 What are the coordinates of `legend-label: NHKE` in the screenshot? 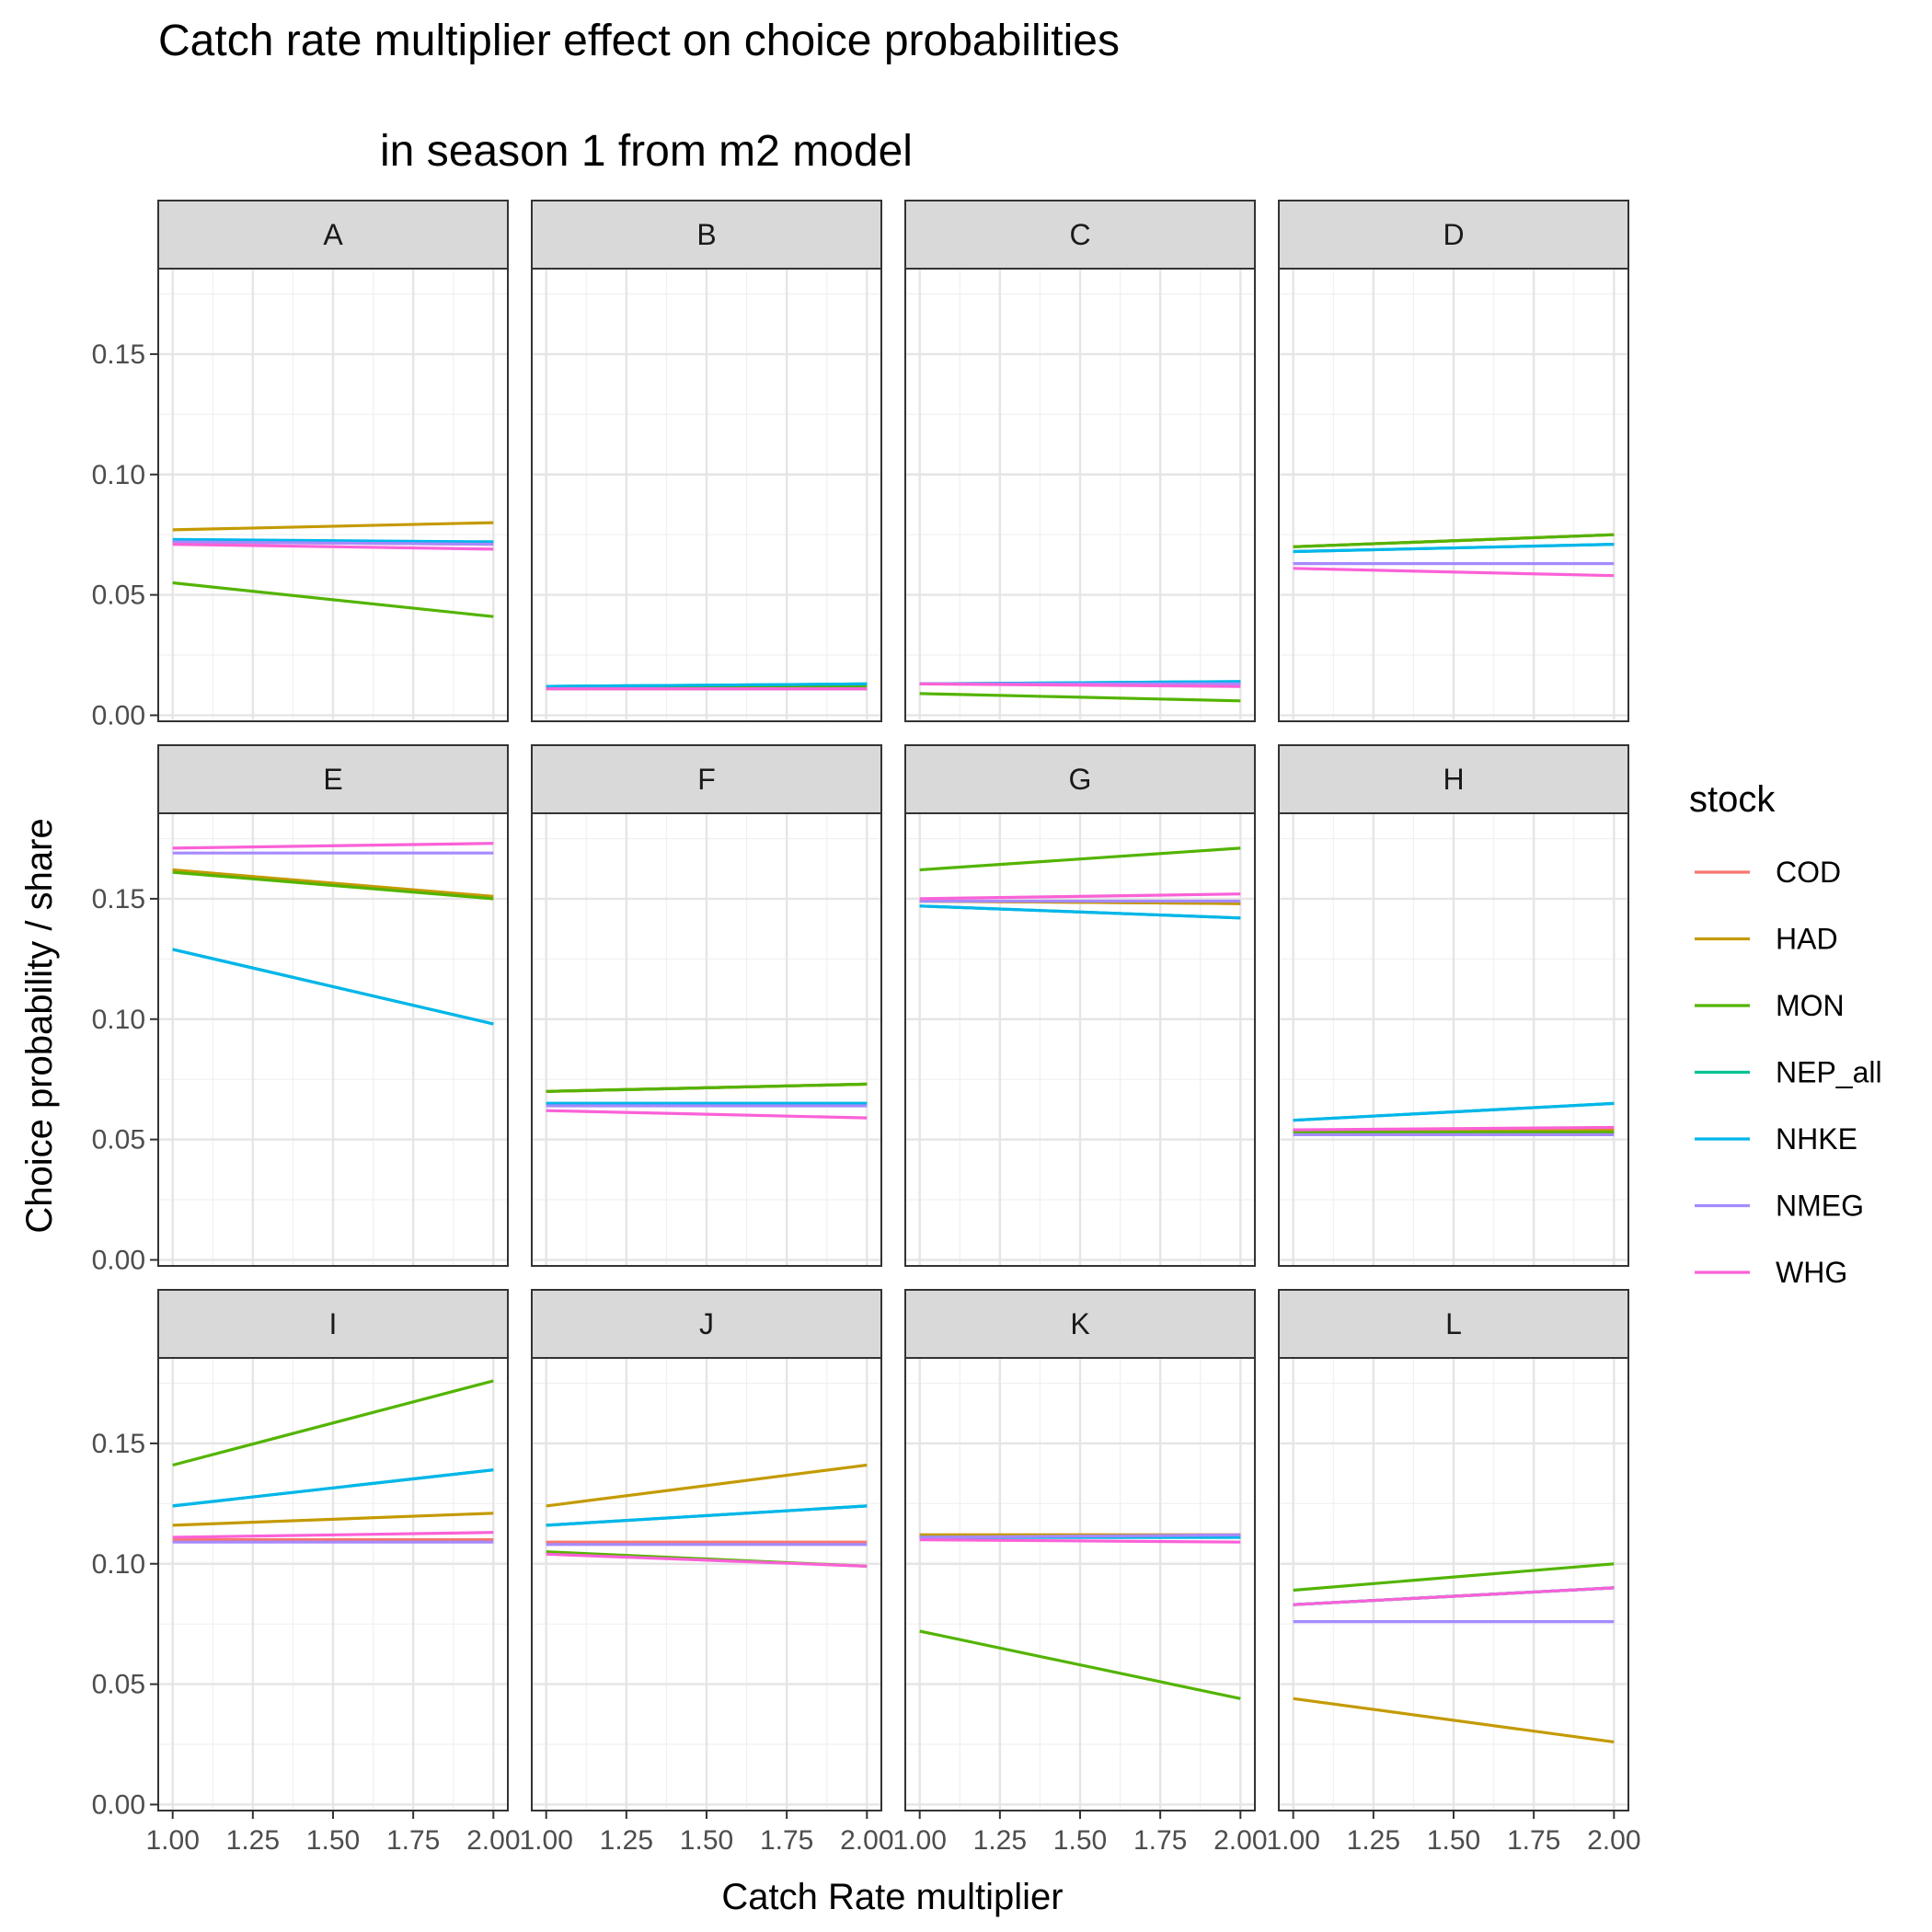 It's located at (1816, 1139).